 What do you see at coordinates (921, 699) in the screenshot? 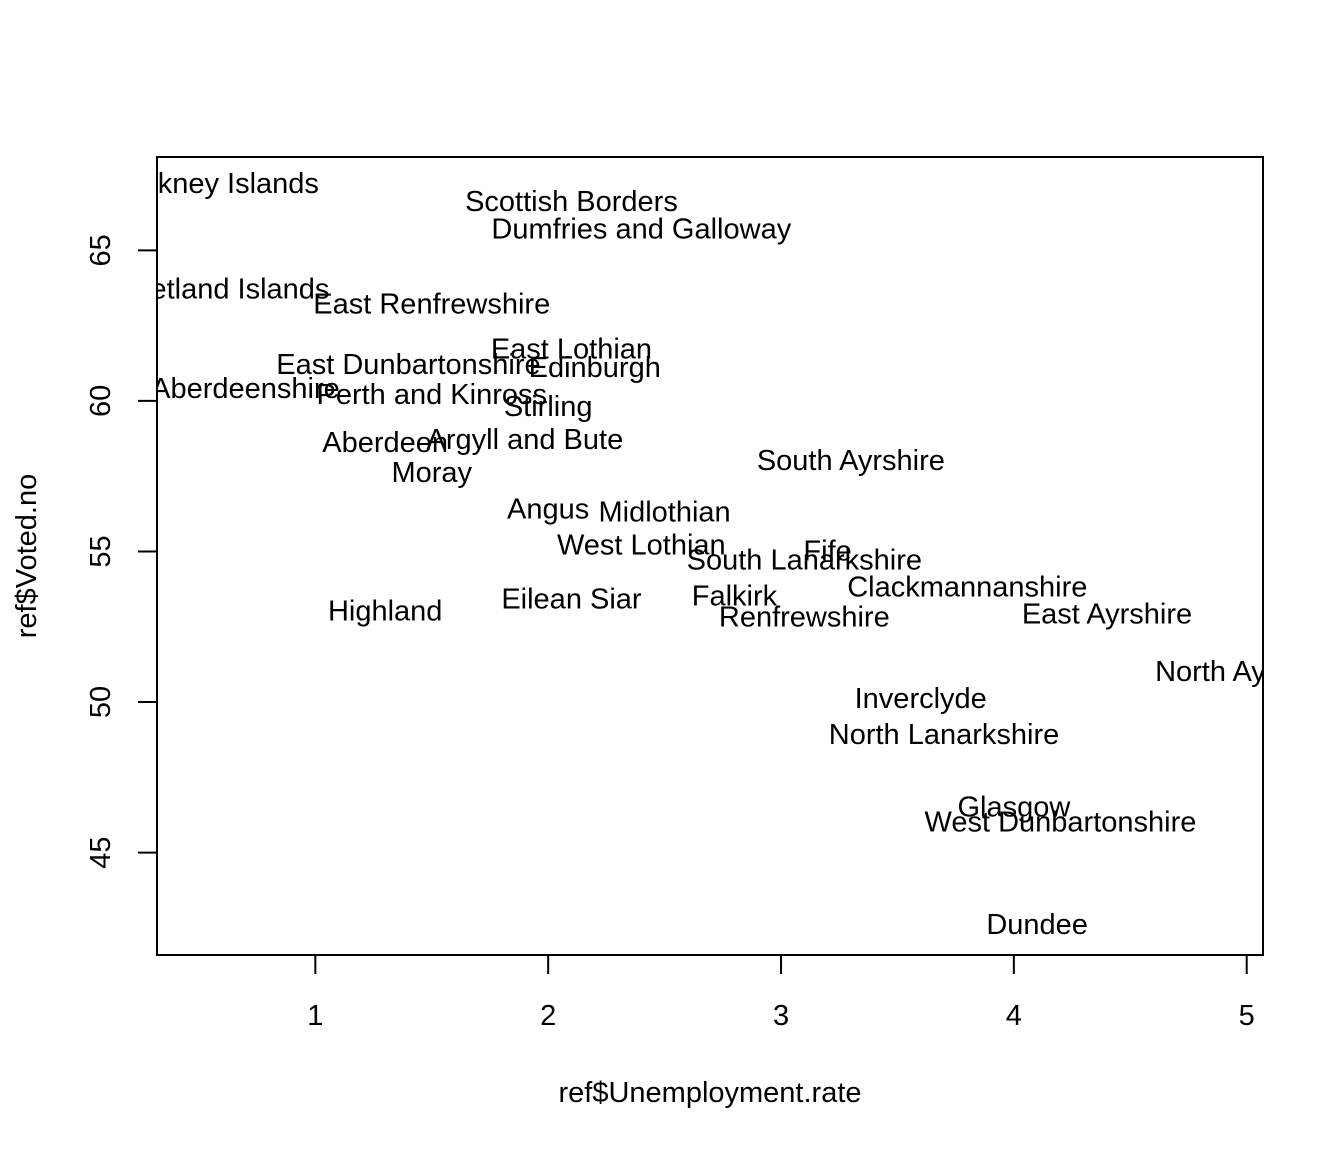
I see `point-label: Inverclyde` at bounding box center [921, 699].